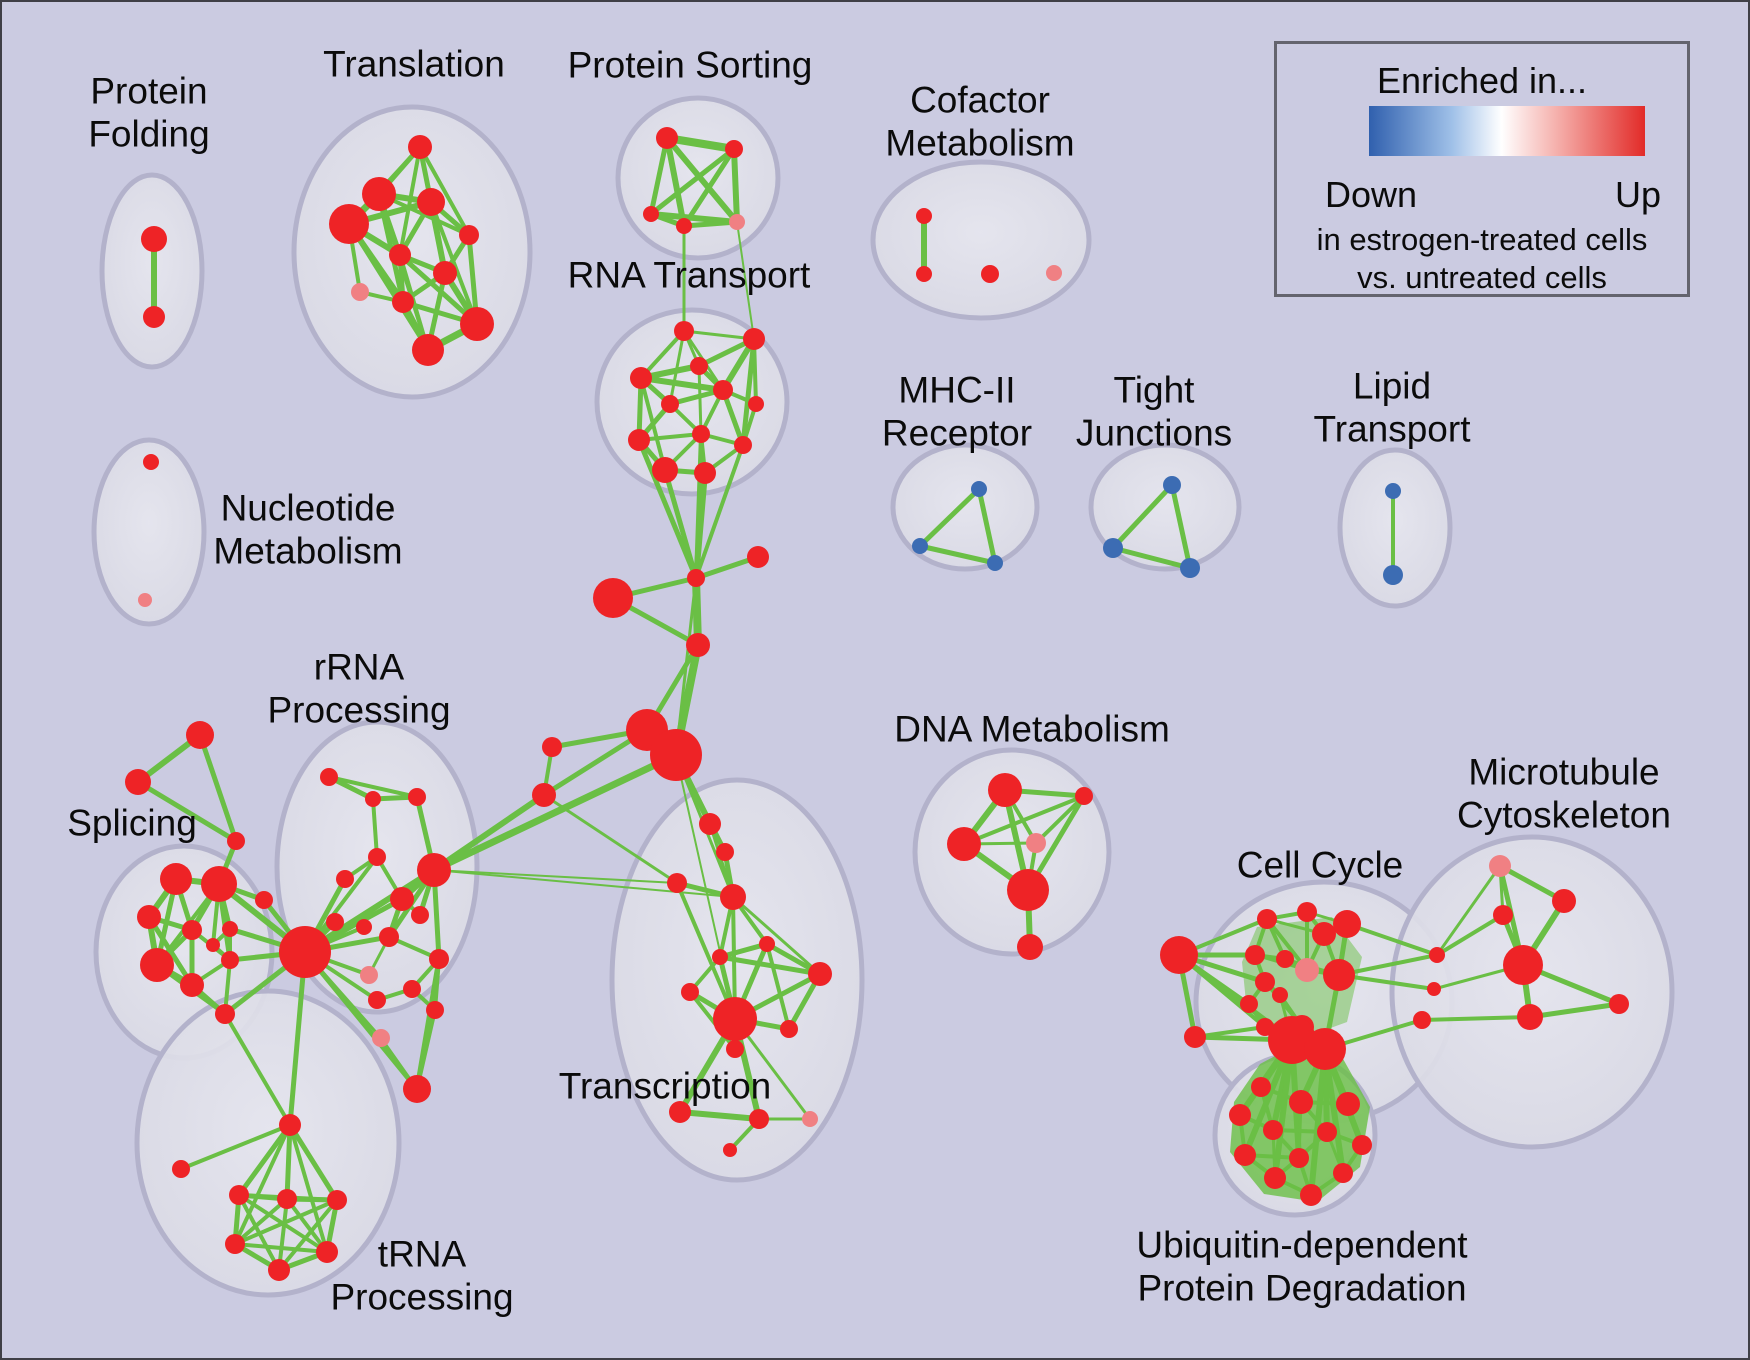  I want to click on node-T11, so click(428, 350).